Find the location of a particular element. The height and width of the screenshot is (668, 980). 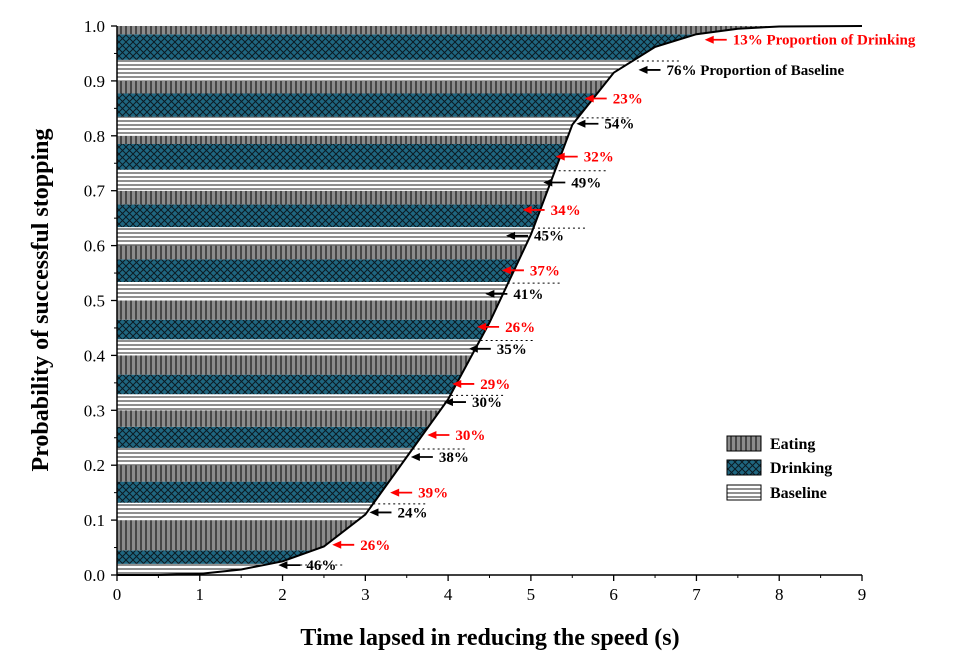

x-tick-label-7: 7 is located at coordinates (696, 594).